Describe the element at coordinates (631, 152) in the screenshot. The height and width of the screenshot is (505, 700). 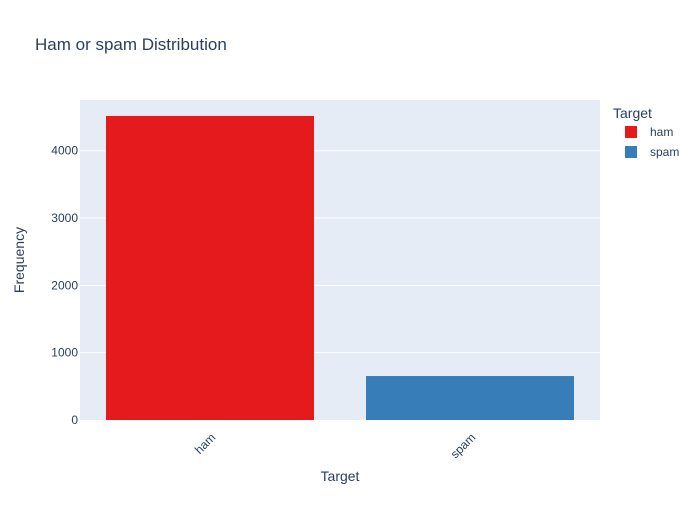
I see `legend-swatch-spam` at that location.